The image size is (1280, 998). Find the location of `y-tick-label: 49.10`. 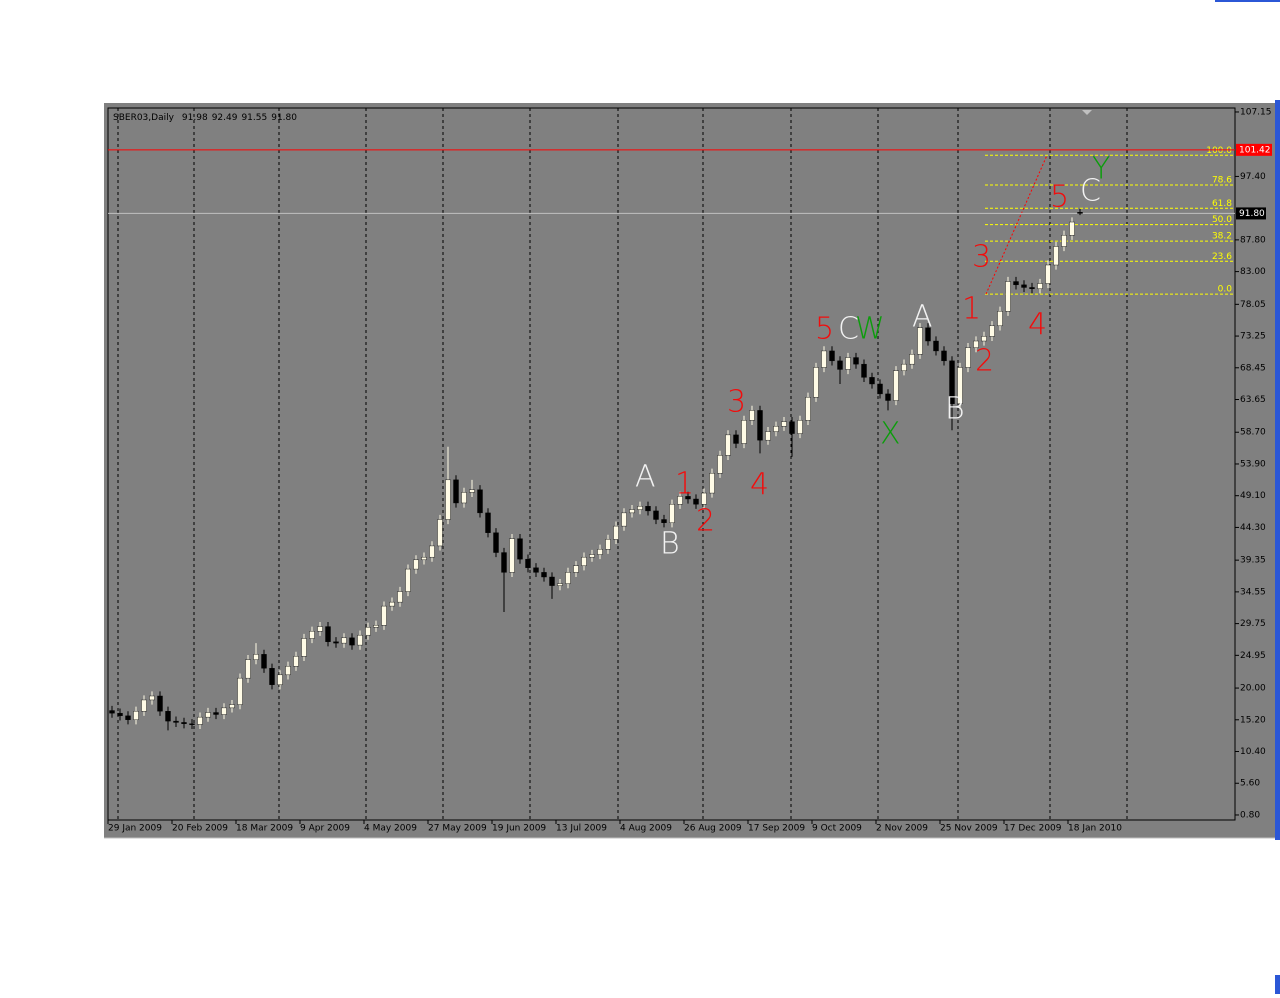

y-tick-label: 49.10 is located at coordinates (1253, 496).